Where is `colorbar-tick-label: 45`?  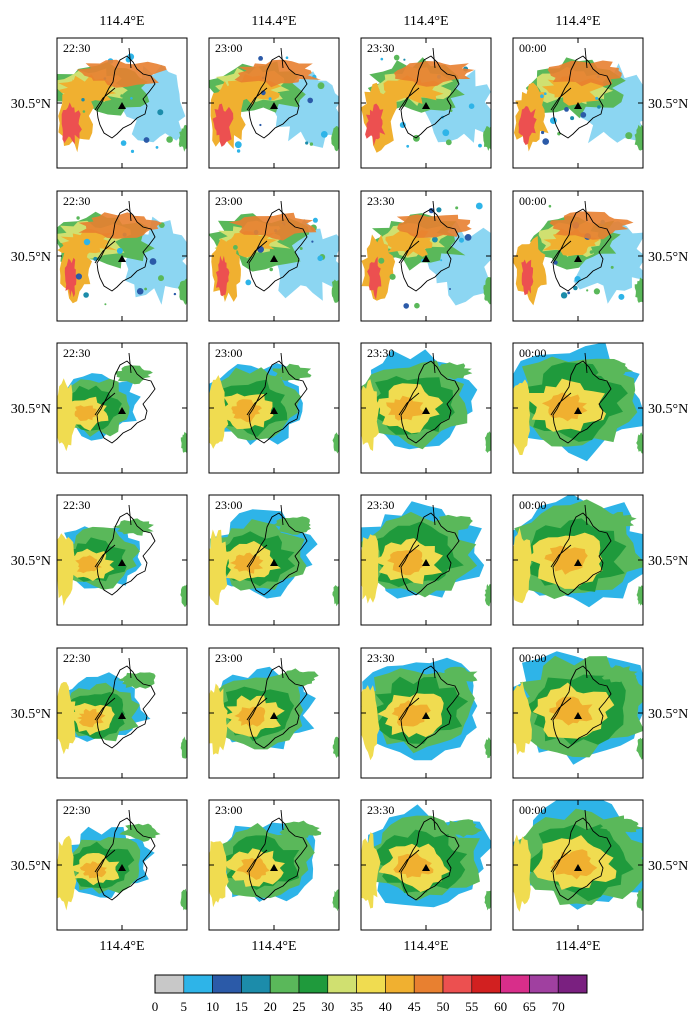
colorbar-tick-label: 45 is located at coordinates (414, 1006).